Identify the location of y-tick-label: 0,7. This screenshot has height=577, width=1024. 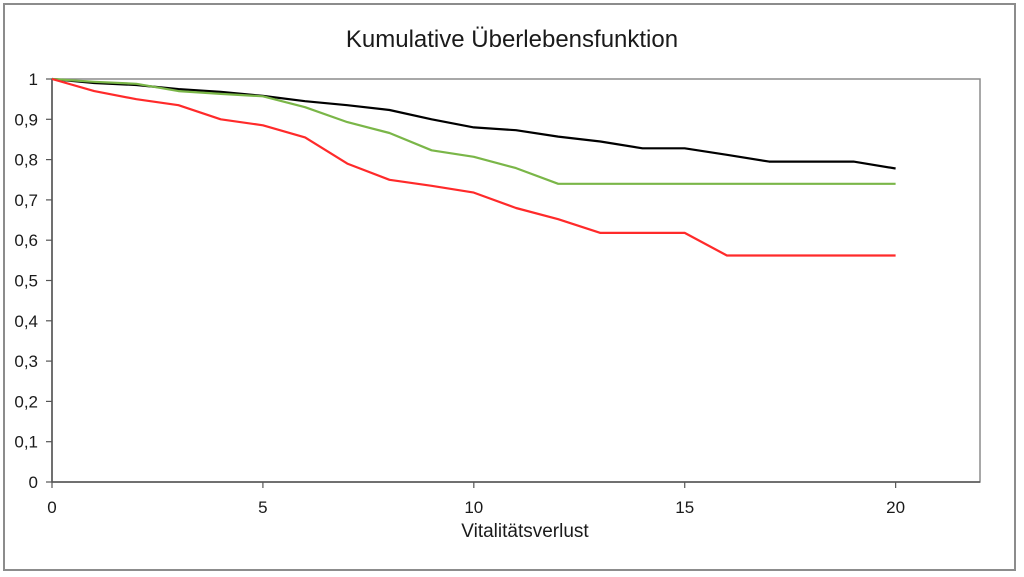
(26, 200).